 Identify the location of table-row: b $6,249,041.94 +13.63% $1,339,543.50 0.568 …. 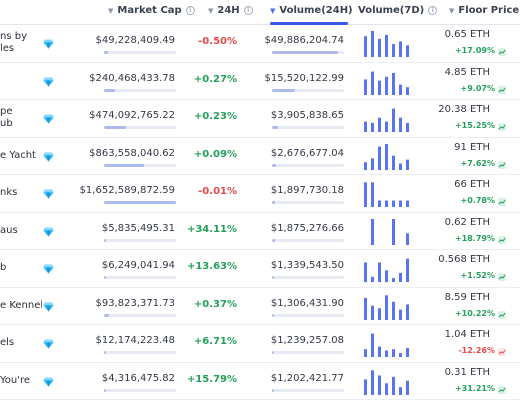
(260, 269).